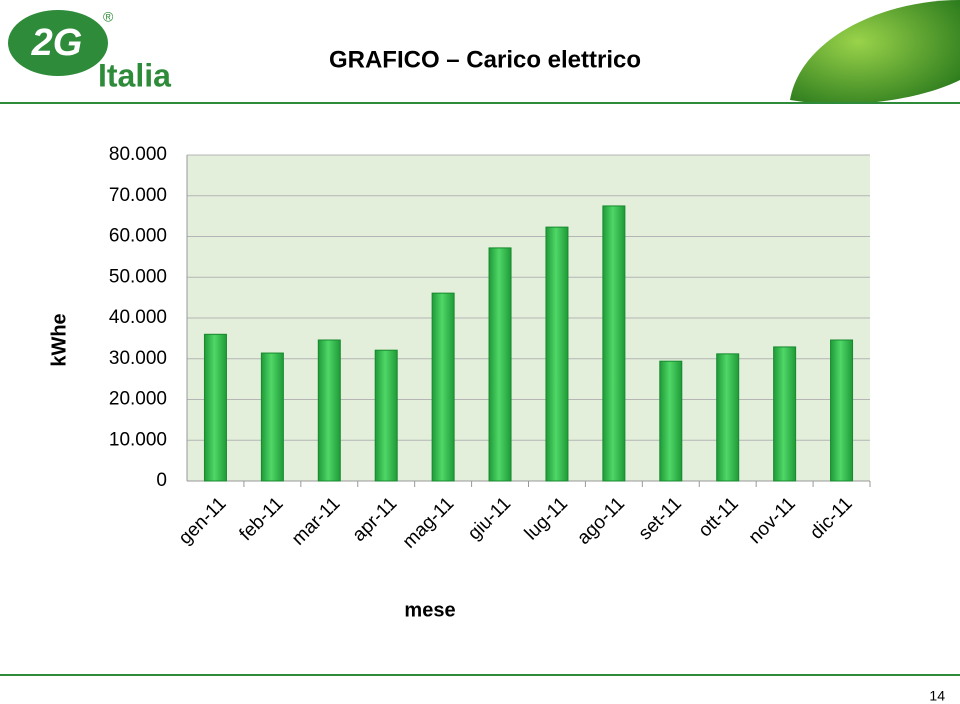 This screenshot has height=704, width=960. What do you see at coordinates (59, 339) in the screenshot?
I see `y-axis-label: kWhe` at bounding box center [59, 339].